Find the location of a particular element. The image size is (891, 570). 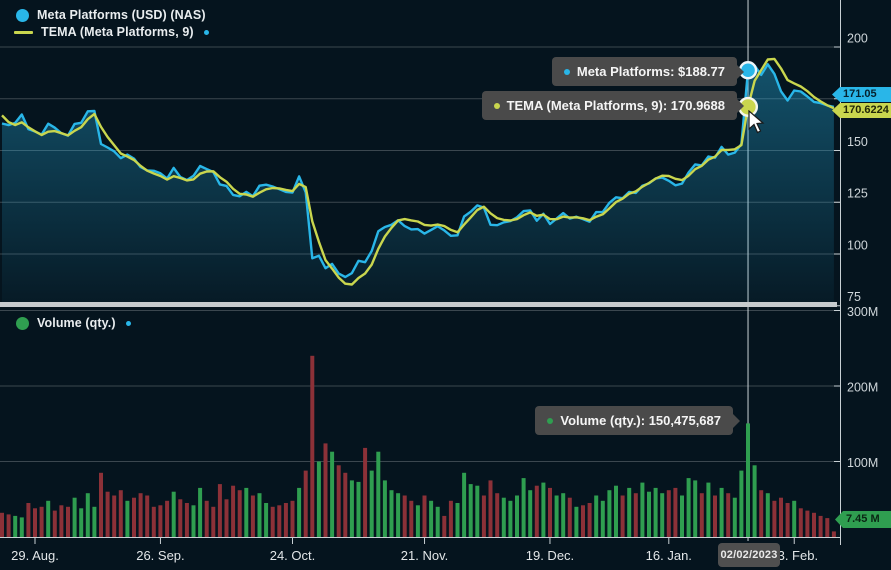

volume-series-icon is located at coordinates (22, 323).